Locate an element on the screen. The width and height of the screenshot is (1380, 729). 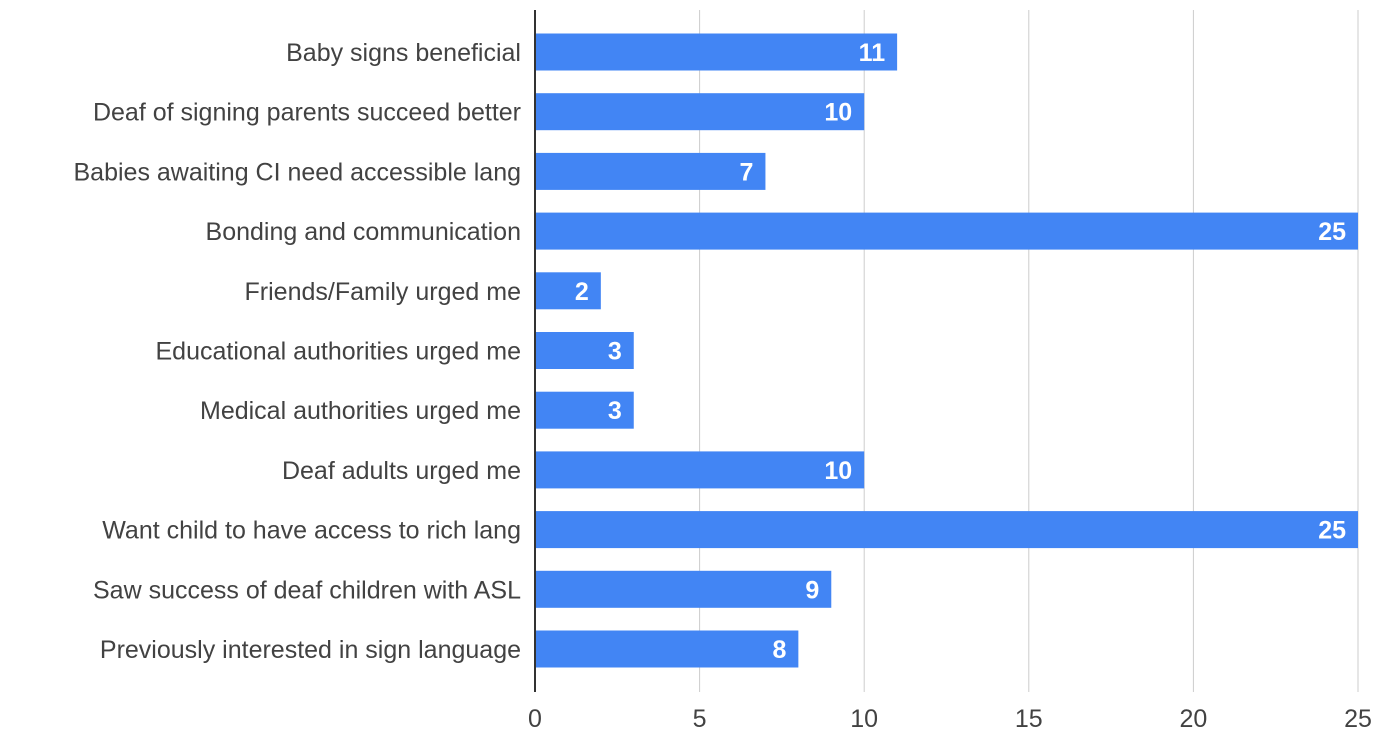
x-tick-label: 15 is located at coordinates (1029, 717).